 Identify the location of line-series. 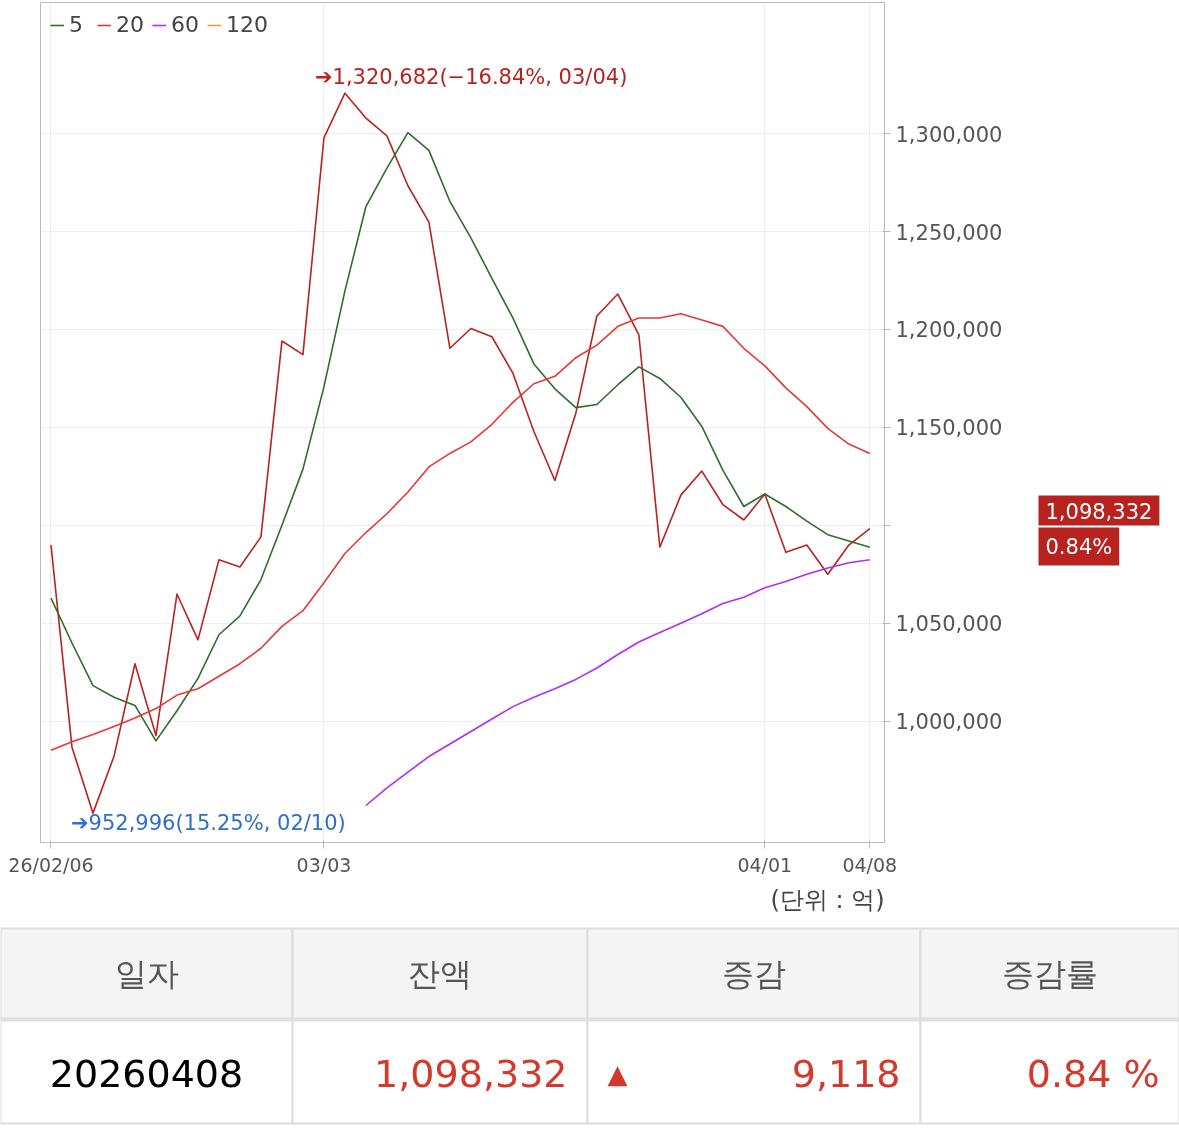
(618, 682).